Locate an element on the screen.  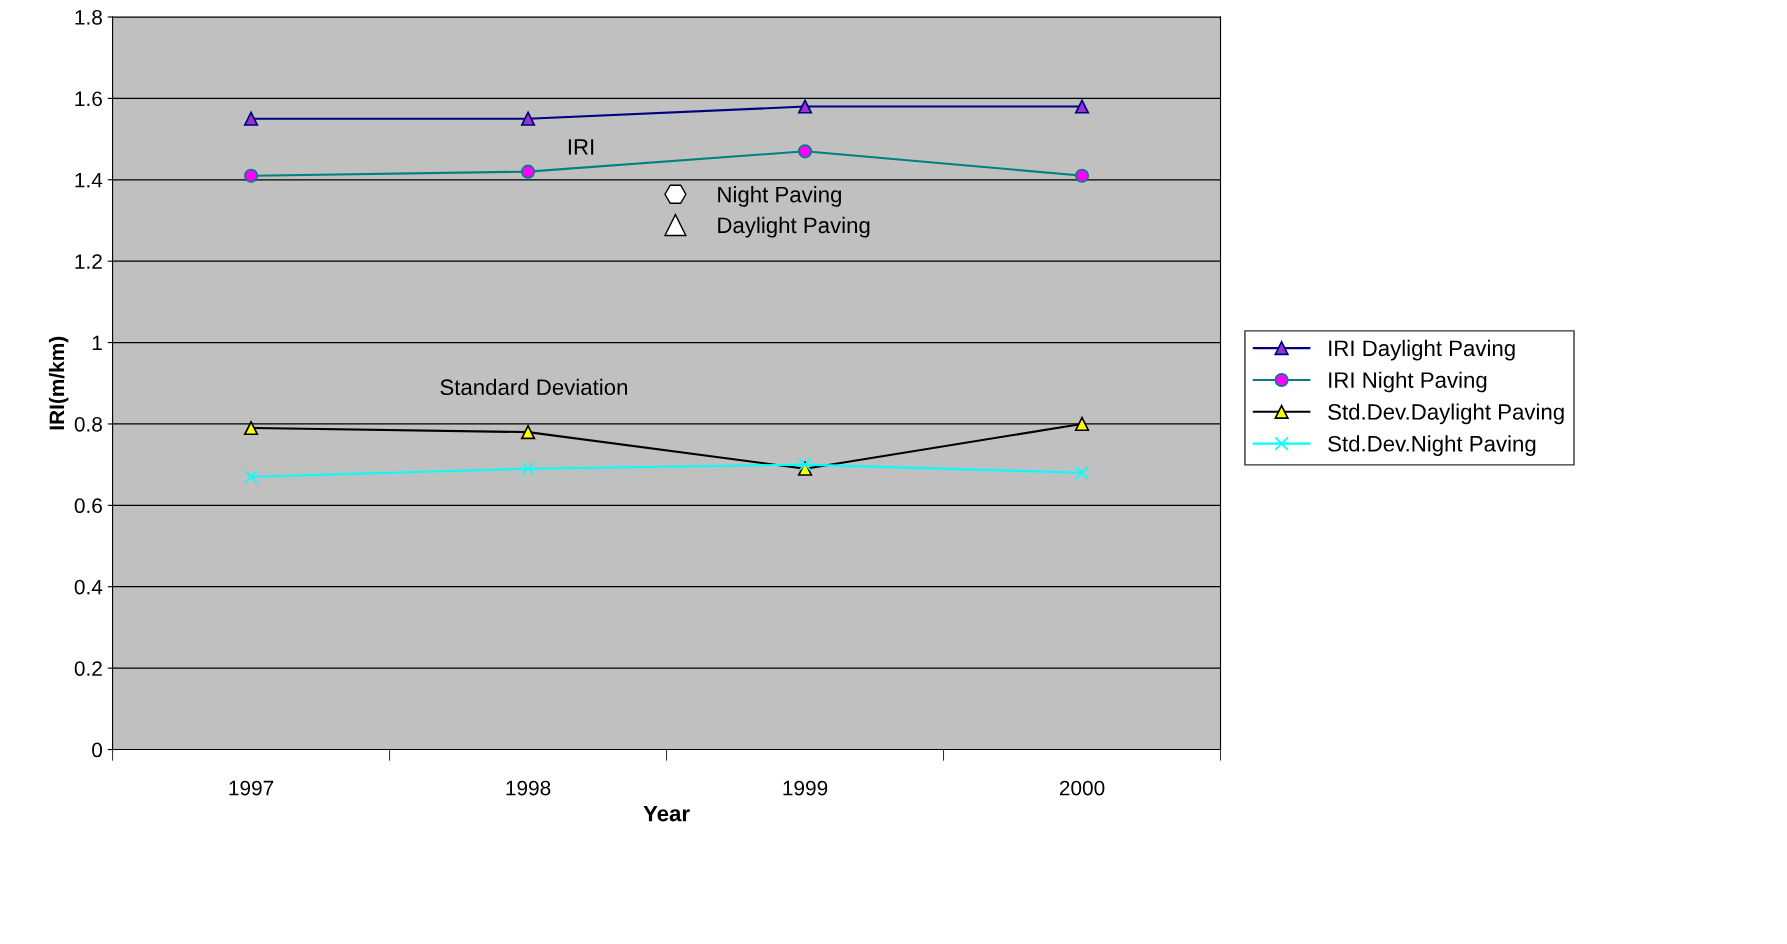
legend-label: IRI Daylight Paving is located at coordinates (1422, 350).